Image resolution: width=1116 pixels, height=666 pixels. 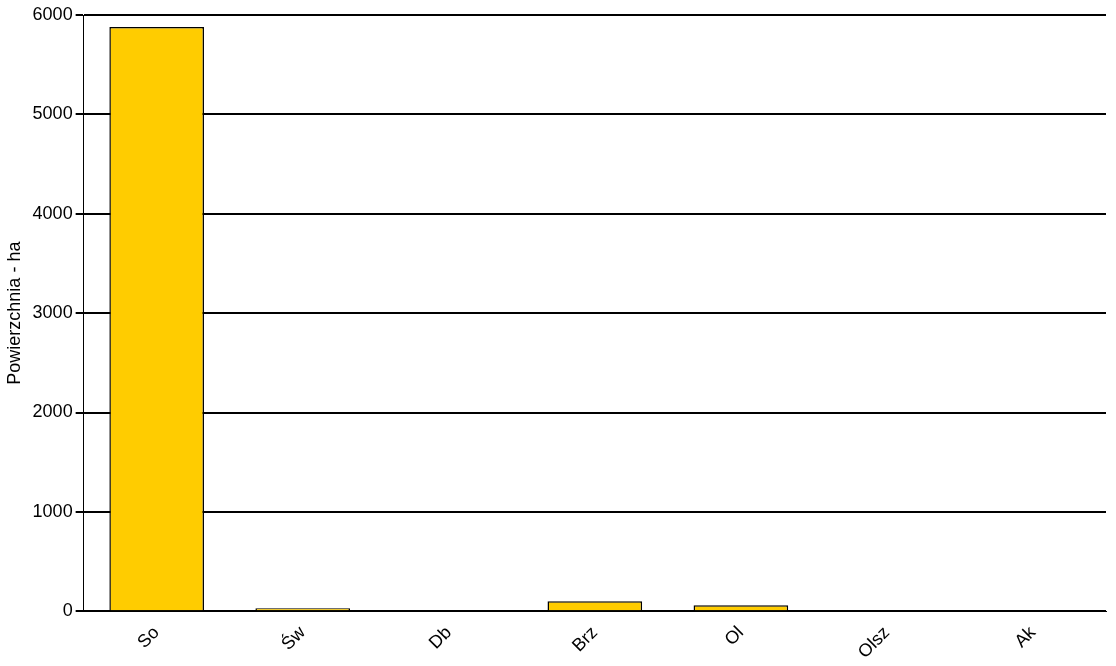 What do you see at coordinates (52, 113) in the screenshot?
I see `y-tick-label: 5000` at bounding box center [52, 113].